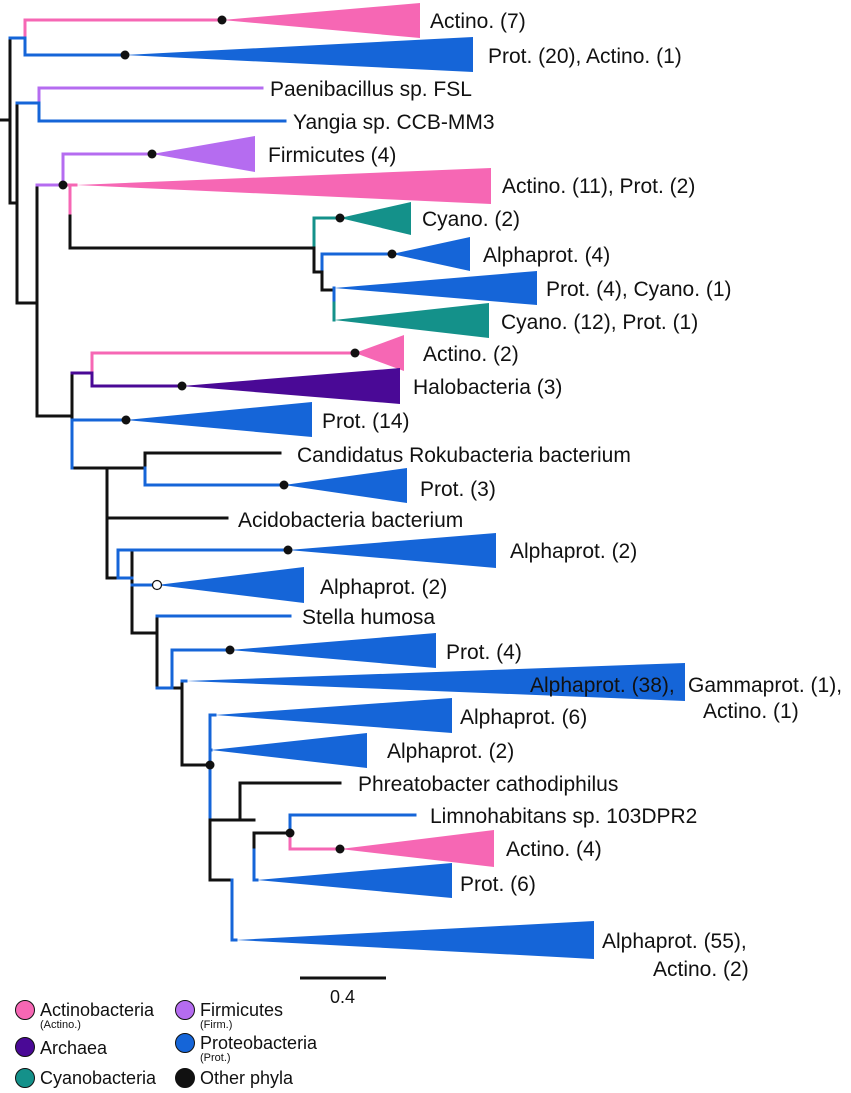 This screenshot has width=851, height=1093. What do you see at coordinates (435, 682) in the screenshot?
I see `clade-triangle-alpha38` at bounding box center [435, 682].